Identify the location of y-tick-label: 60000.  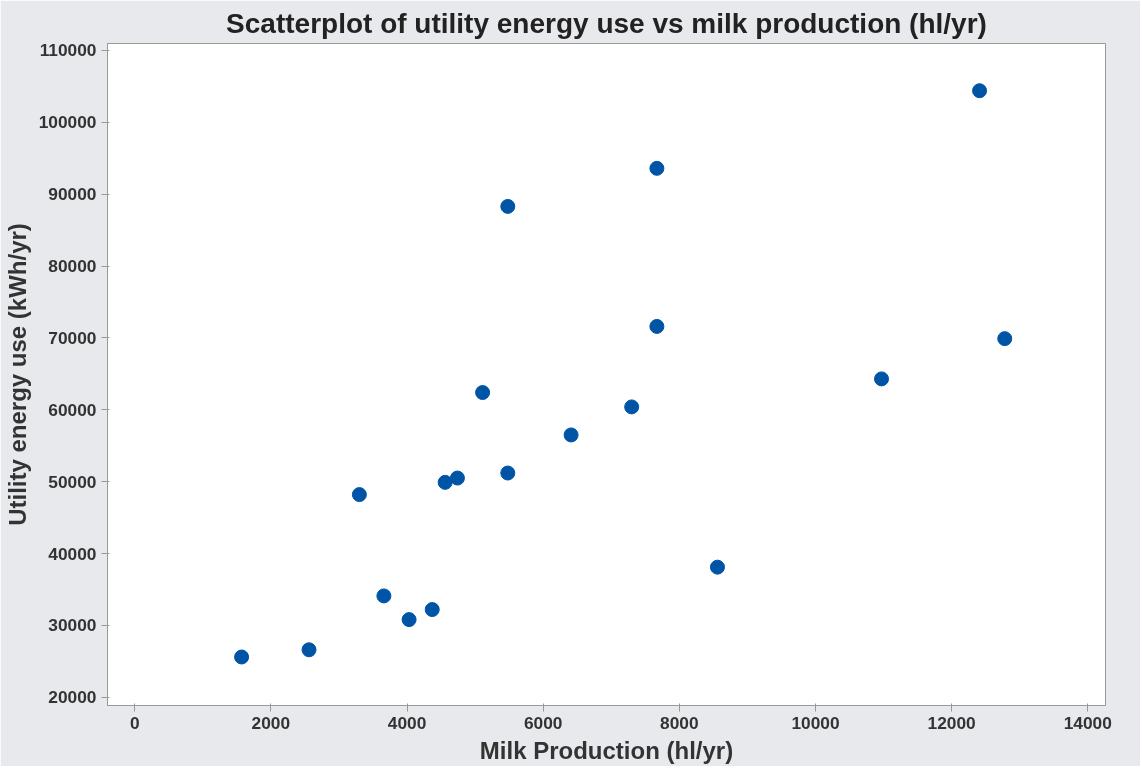
(72, 409).